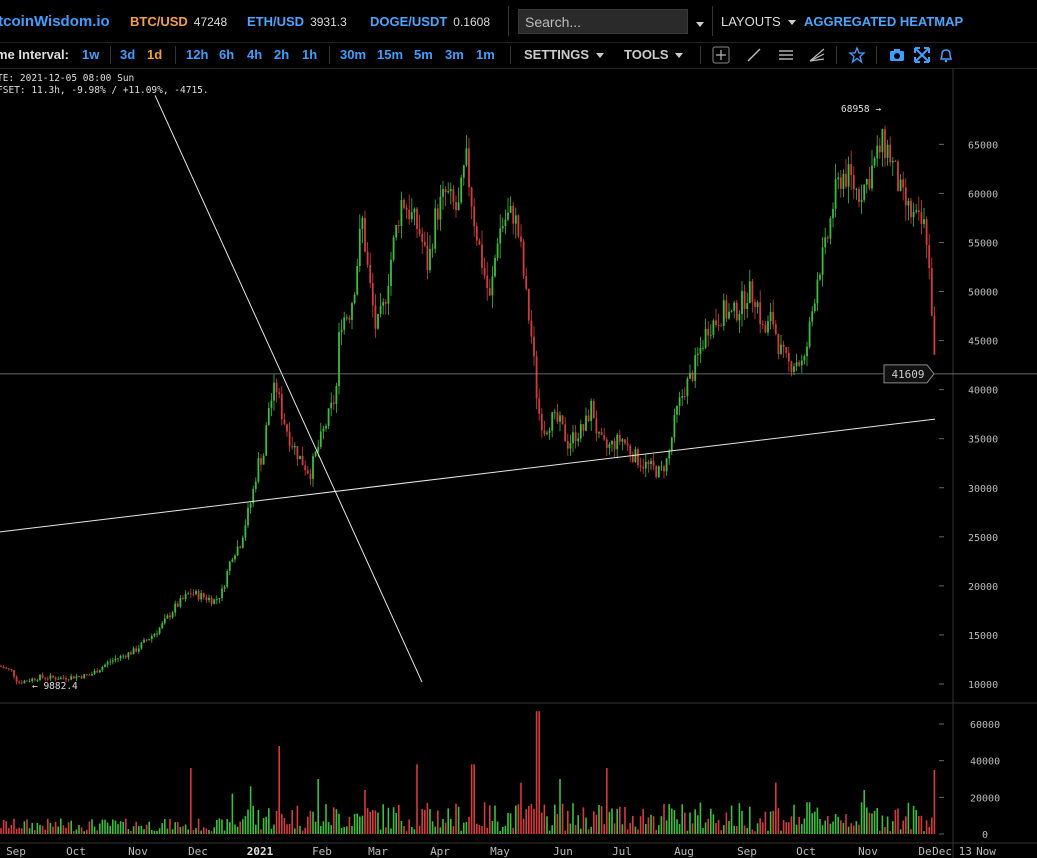 The height and width of the screenshot is (858, 1037). Describe the element at coordinates (857, 55) in the screenshot. I see `star-icon` at that location.